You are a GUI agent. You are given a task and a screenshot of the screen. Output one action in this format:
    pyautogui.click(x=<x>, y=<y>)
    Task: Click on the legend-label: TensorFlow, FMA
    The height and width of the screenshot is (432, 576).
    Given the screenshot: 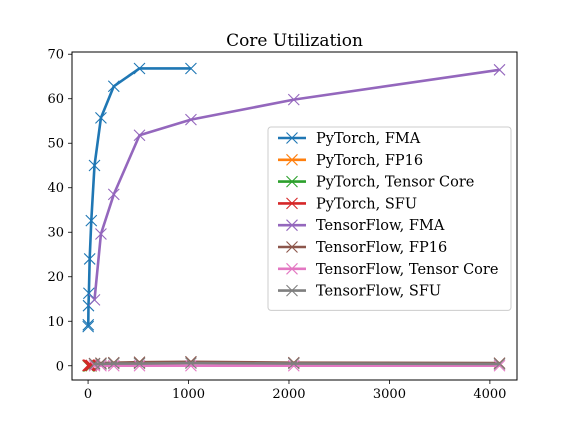 What is the action you would take?
    pyautogui.click(x=380, y=226)
    